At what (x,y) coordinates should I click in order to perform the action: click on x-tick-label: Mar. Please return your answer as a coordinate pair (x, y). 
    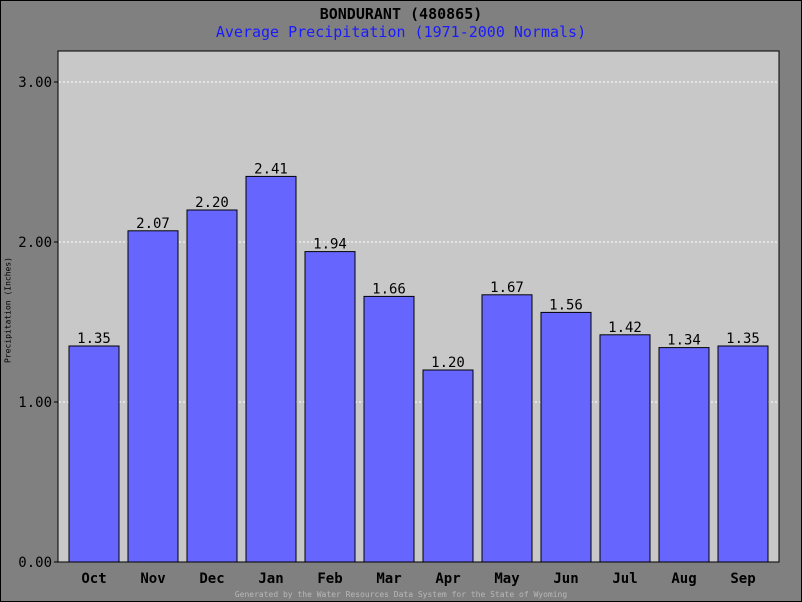
    Looking at the image, I should click on (388, 579).